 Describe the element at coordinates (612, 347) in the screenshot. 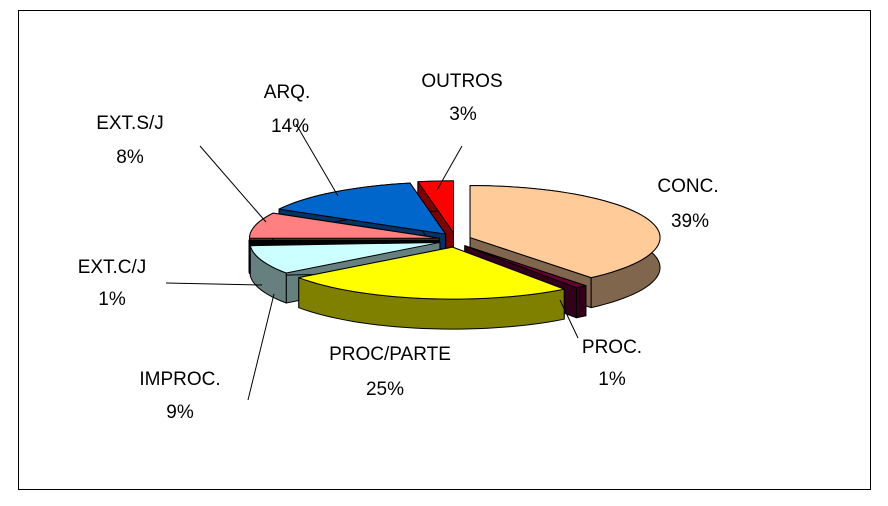

I see `data-label-name: PROC.` at that location.